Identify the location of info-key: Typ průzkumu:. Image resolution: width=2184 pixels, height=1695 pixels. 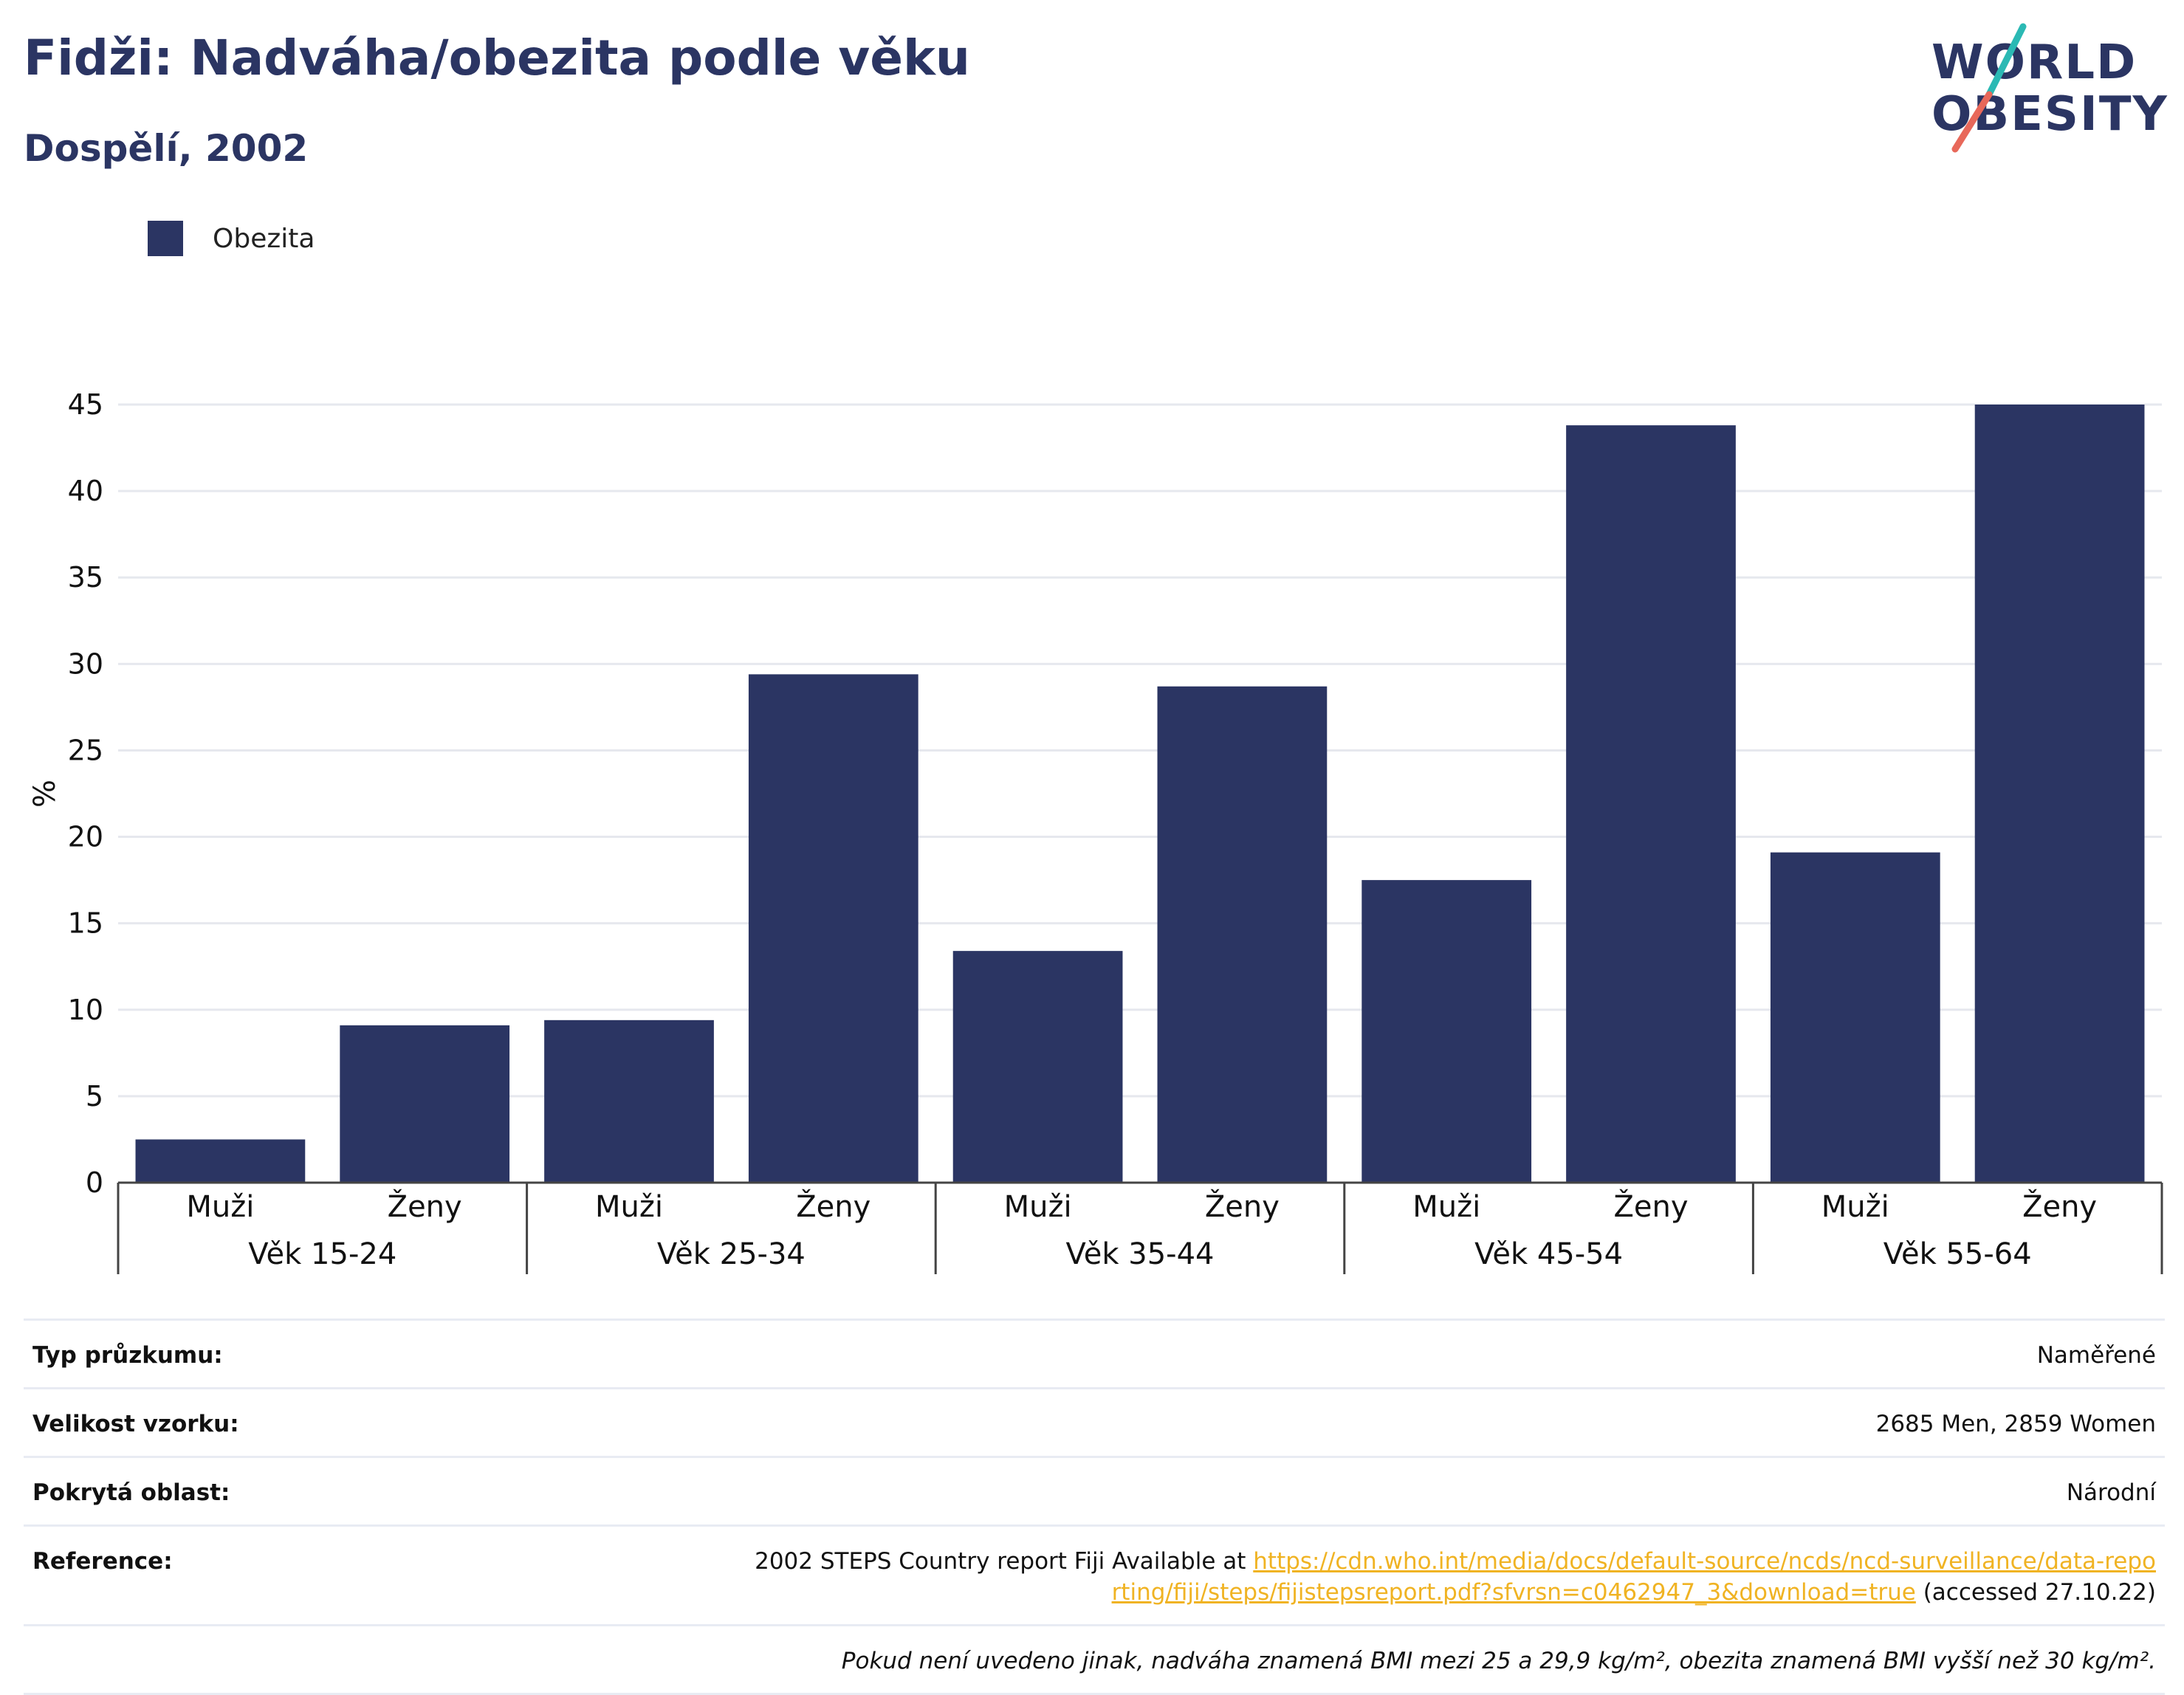
(128, 1355).